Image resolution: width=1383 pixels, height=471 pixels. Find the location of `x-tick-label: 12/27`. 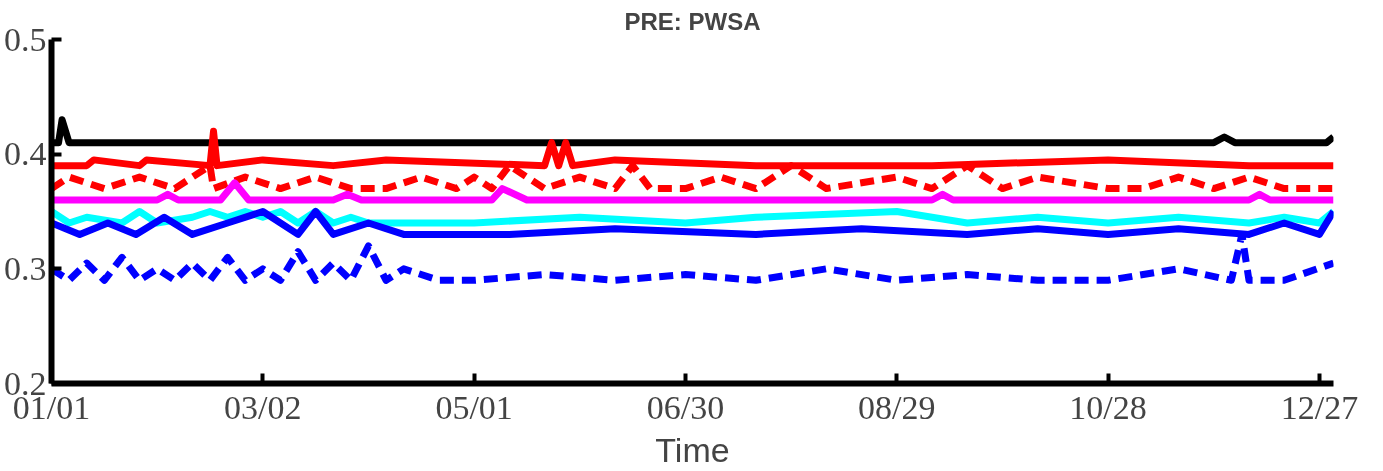

x-tick-label: 12/27 is located at coordinates (1319, 407).